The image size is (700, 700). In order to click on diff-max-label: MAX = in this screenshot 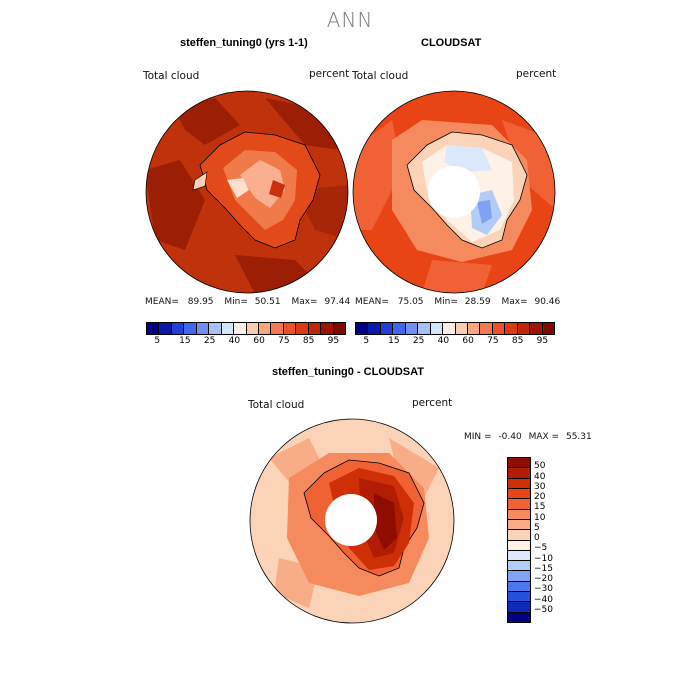, I will do `click(544, 437)`.